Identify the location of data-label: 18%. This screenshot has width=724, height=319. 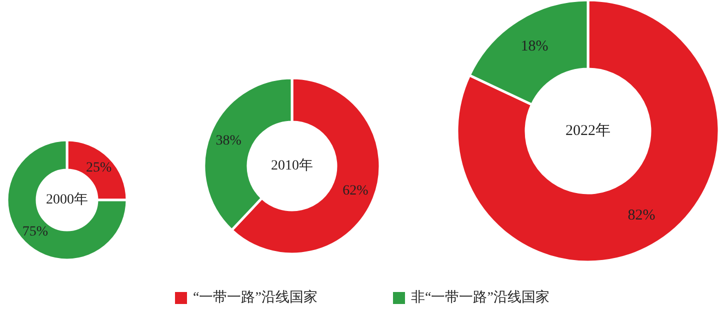
(534, 46).